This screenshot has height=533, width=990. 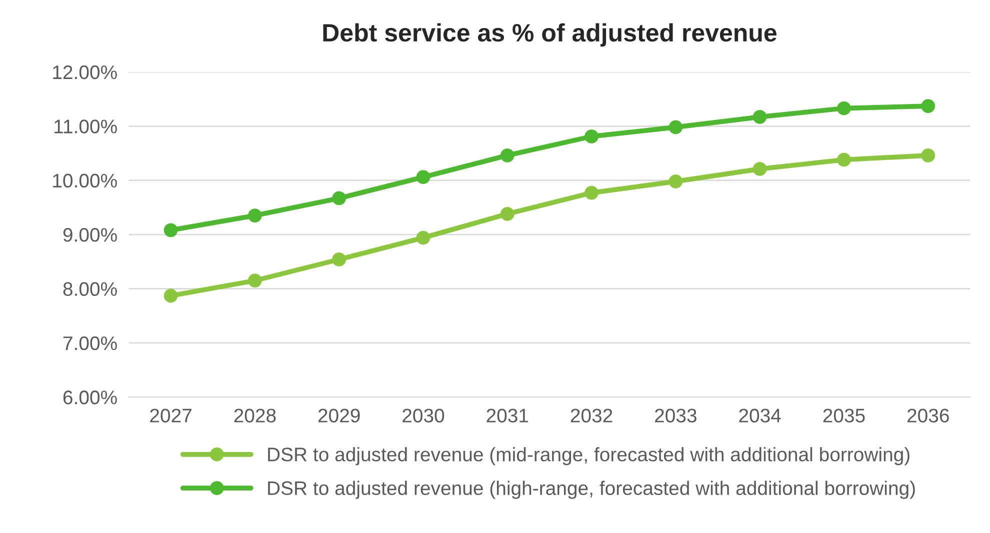 I want to click on x-tick-label: 2036, so click(x=928, y=415).